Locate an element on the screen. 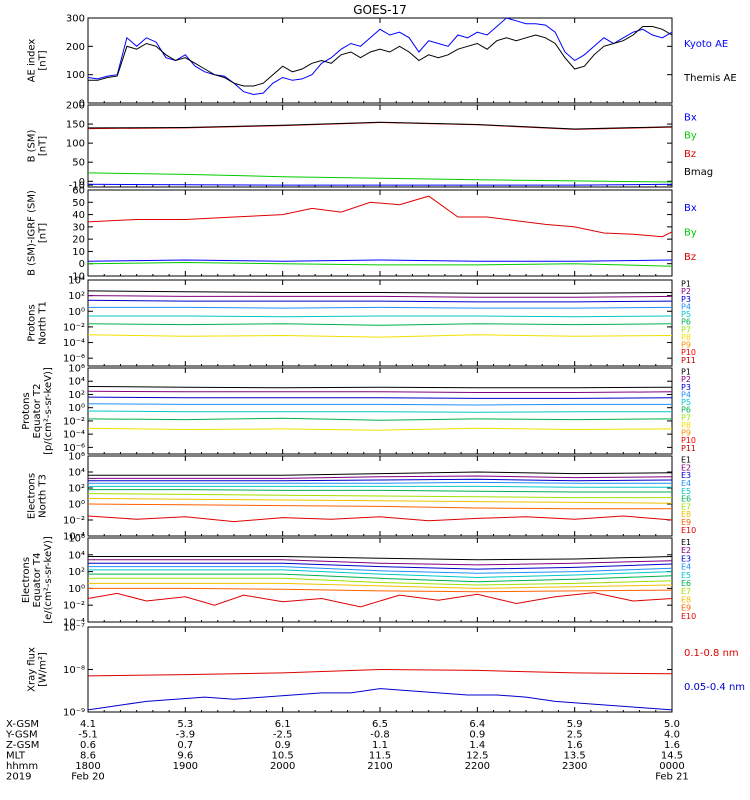 The image size is (750, 800). legend-label: E1 is located at coordinates (686, 460).